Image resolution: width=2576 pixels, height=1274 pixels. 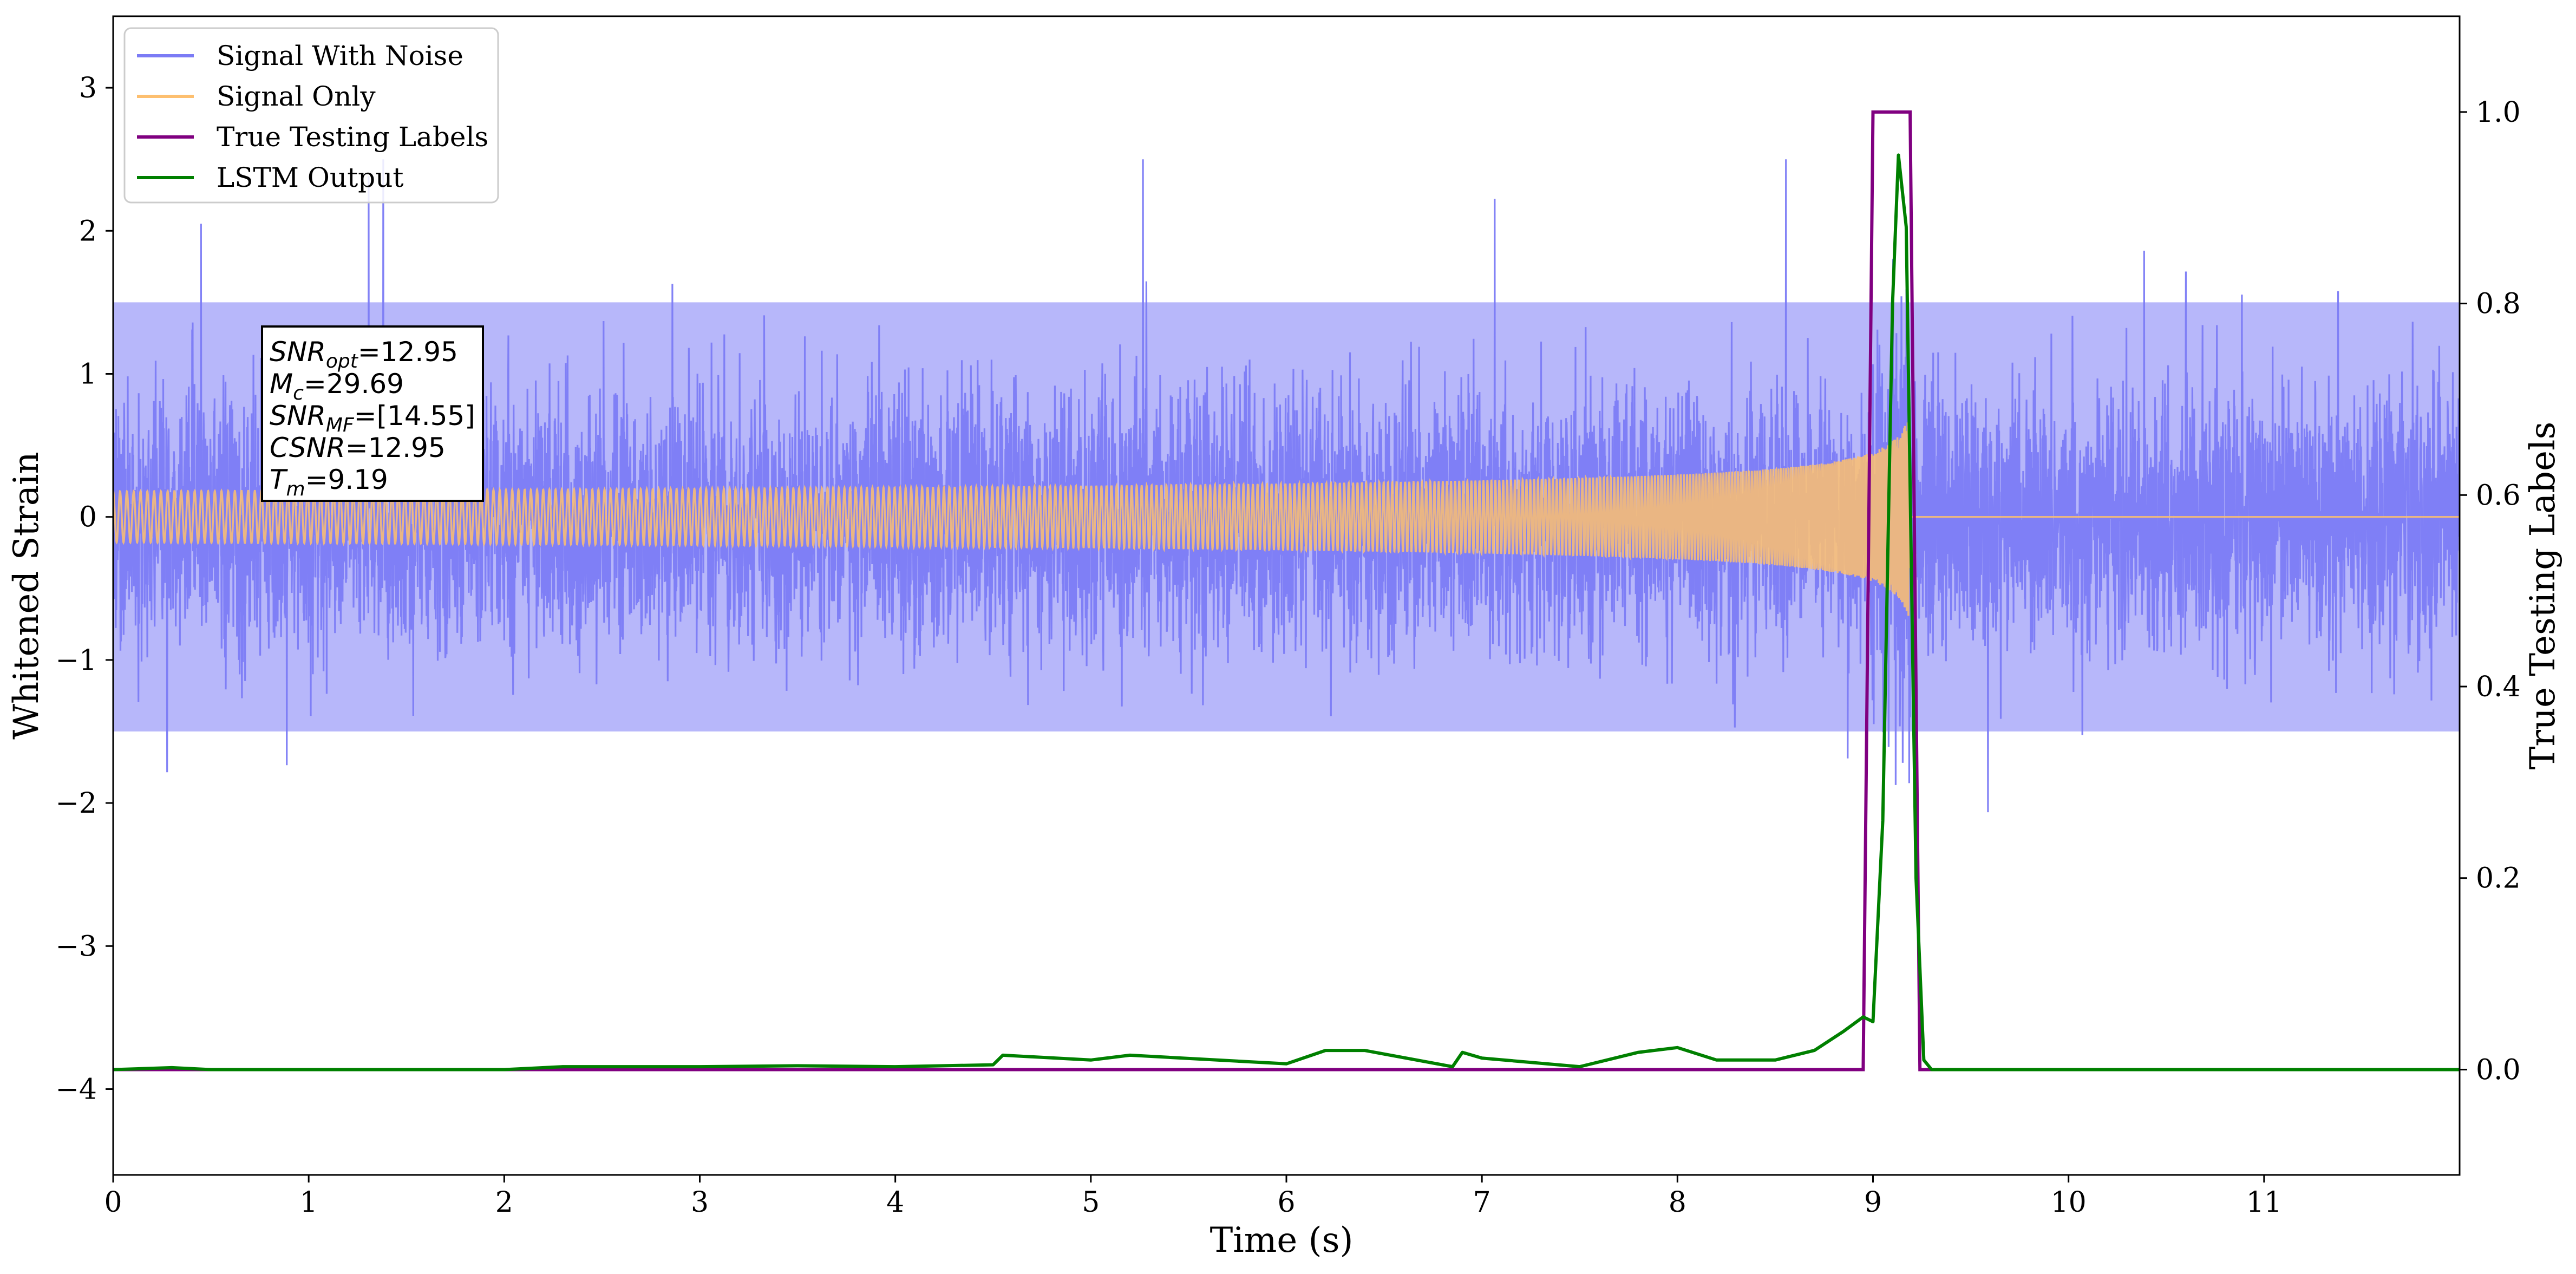 What do you see at coordinates (27, 595) in the screenshot?
I see `y-axis-label: Whitened Strain` at bounding box center [27, 595].